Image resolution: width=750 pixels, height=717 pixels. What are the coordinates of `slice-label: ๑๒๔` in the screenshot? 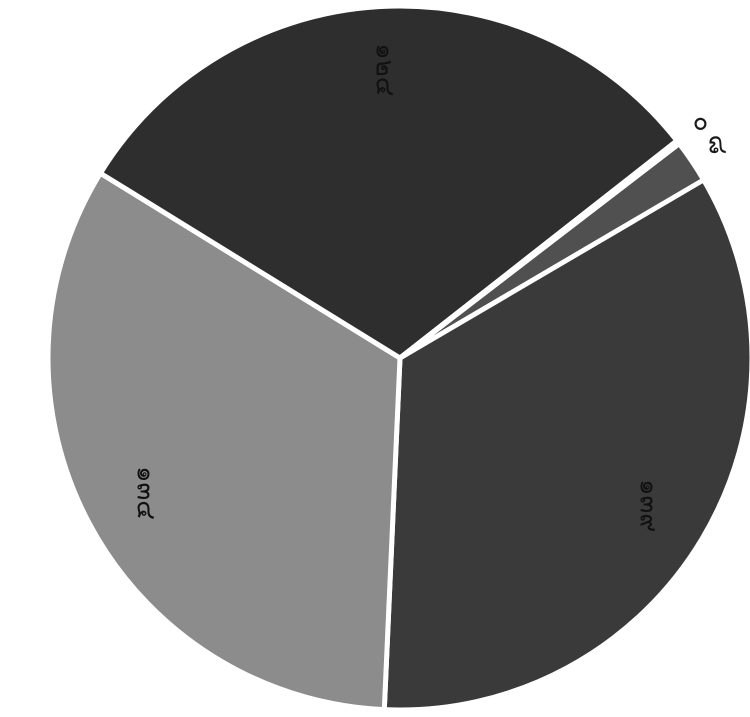 It's located at (384, 69).